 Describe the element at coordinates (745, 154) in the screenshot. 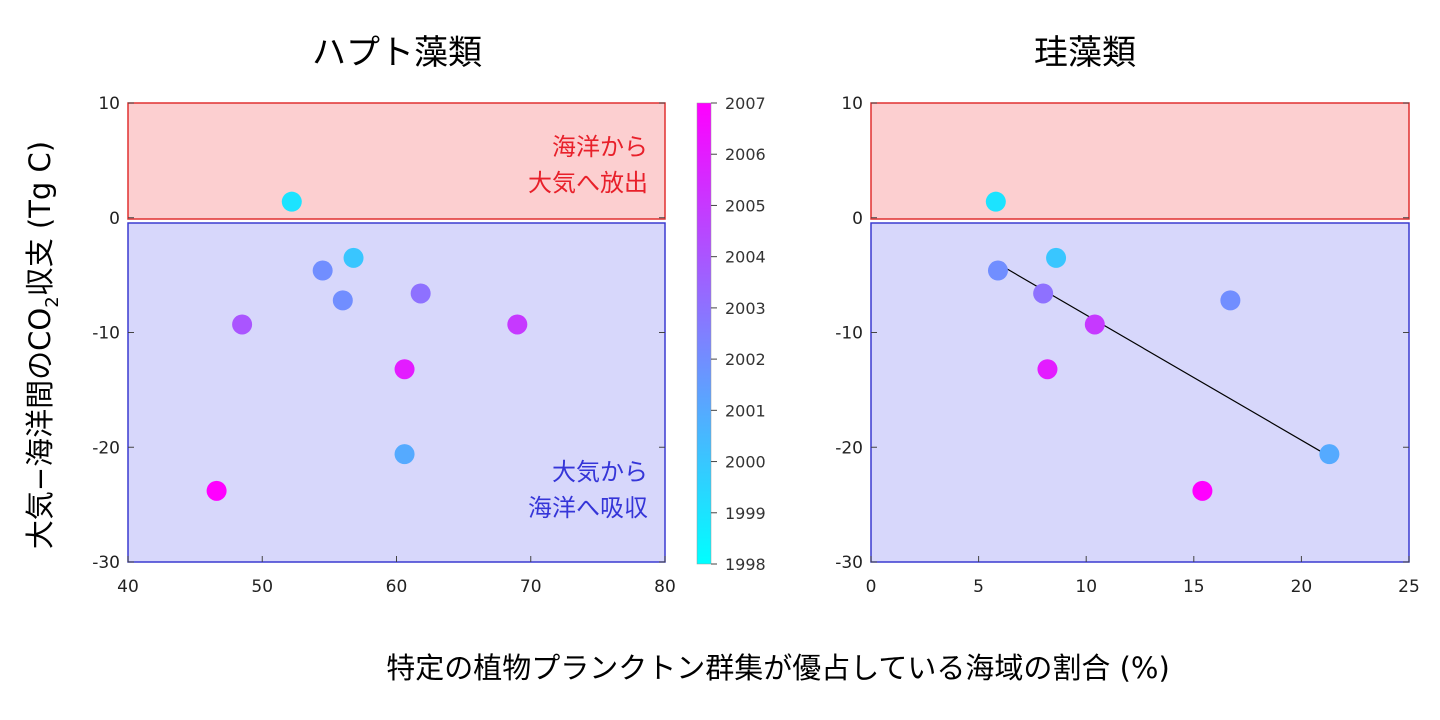

I see `colorbar-tick-label: 2006` at that location.